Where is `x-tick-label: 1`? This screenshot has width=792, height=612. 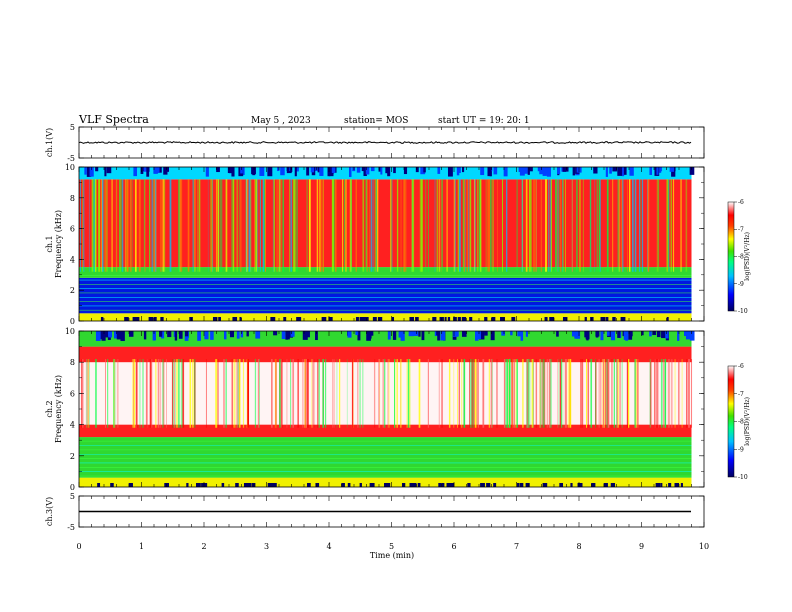 x-tick-label: 1 is located at coordinates (141, 546).